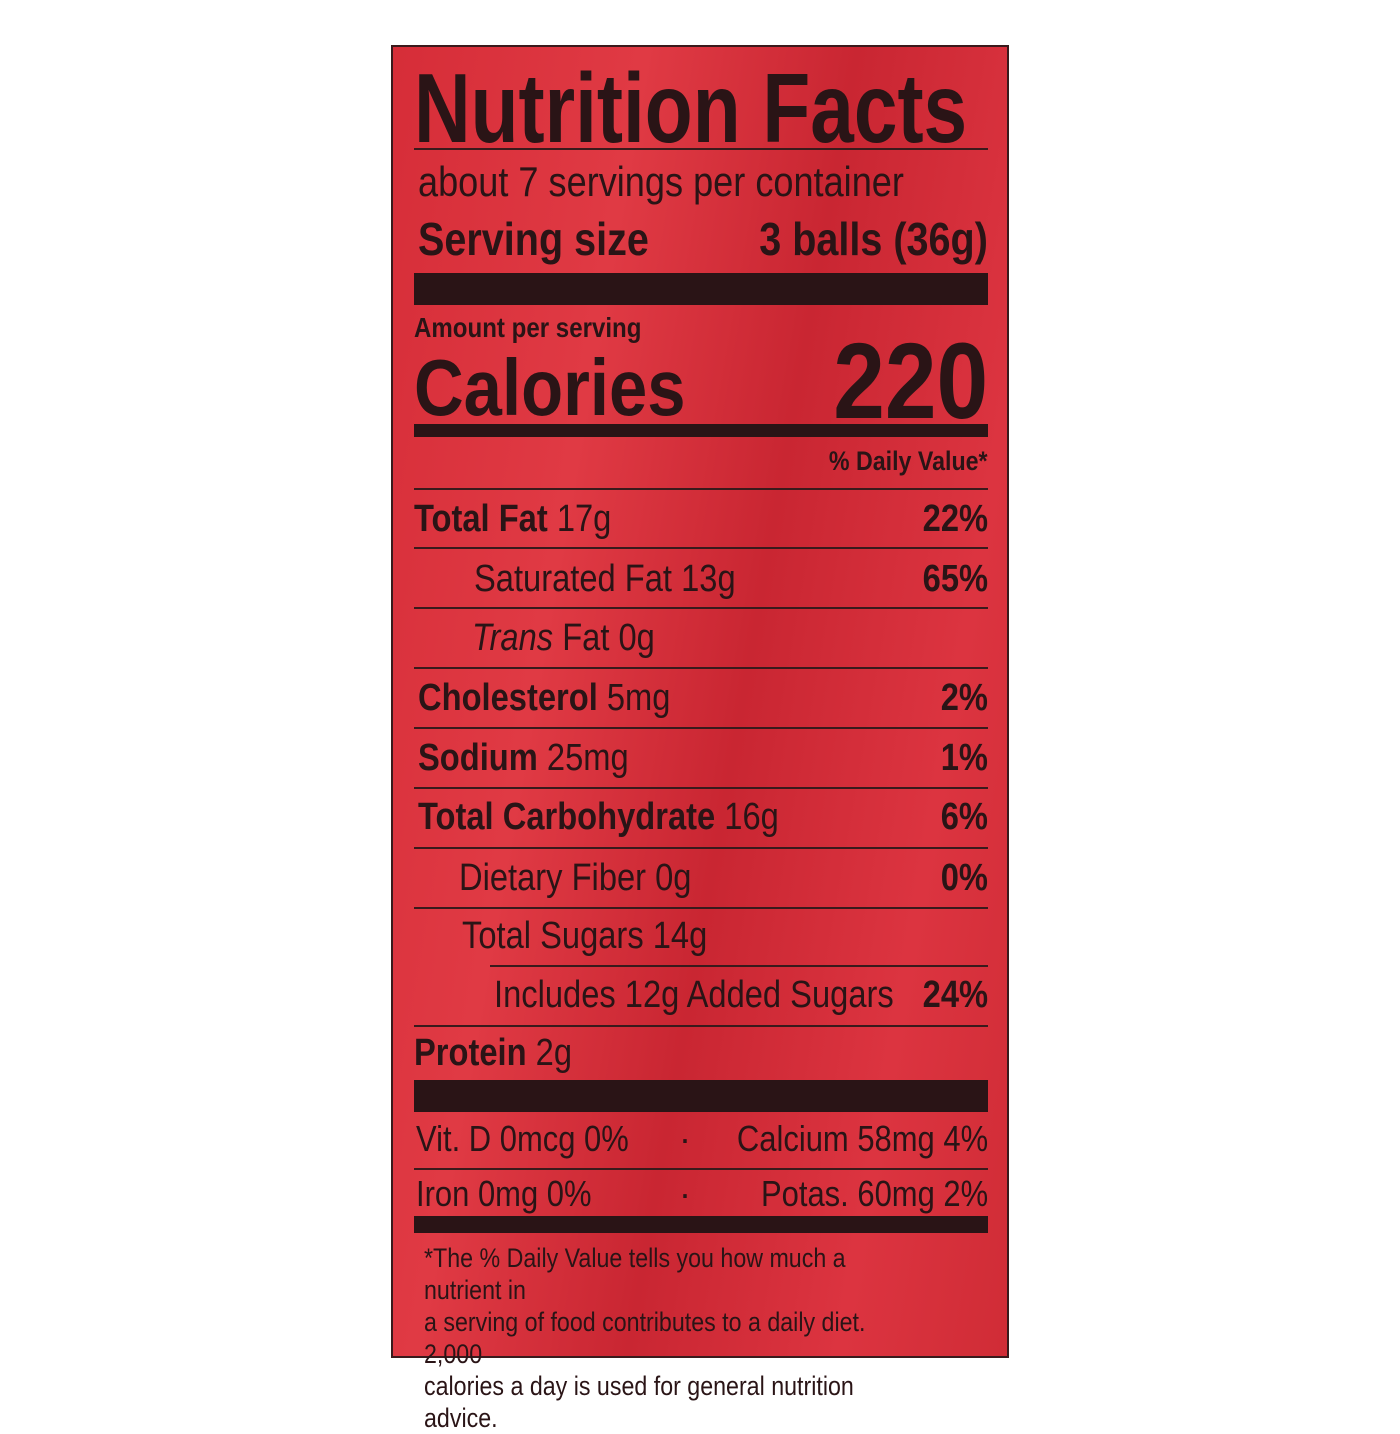  Describe the element at coordinates (585, 936) in the screenshot. I see `nutrient-row-total-sugars: Total Sugars 14g` at that location.